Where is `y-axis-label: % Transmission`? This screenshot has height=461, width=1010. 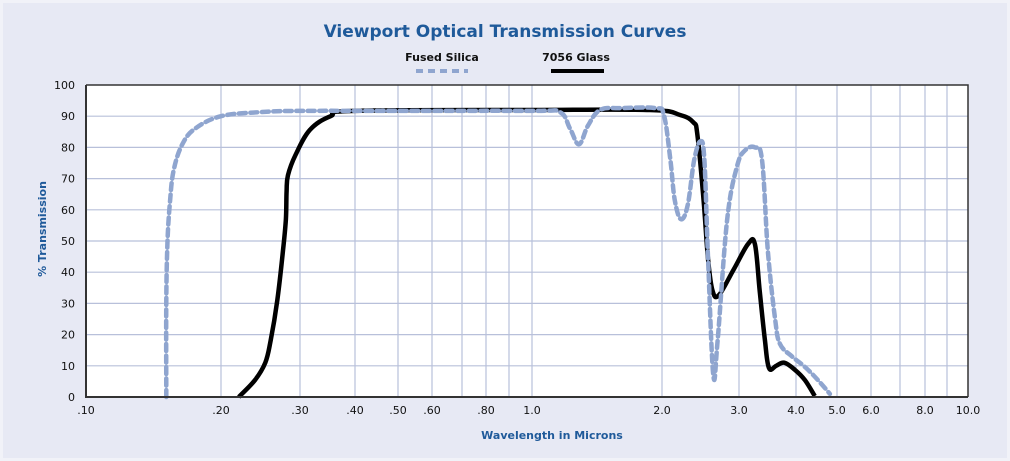 y-axis-label: % Transmission is located at coordinates (42, 229).